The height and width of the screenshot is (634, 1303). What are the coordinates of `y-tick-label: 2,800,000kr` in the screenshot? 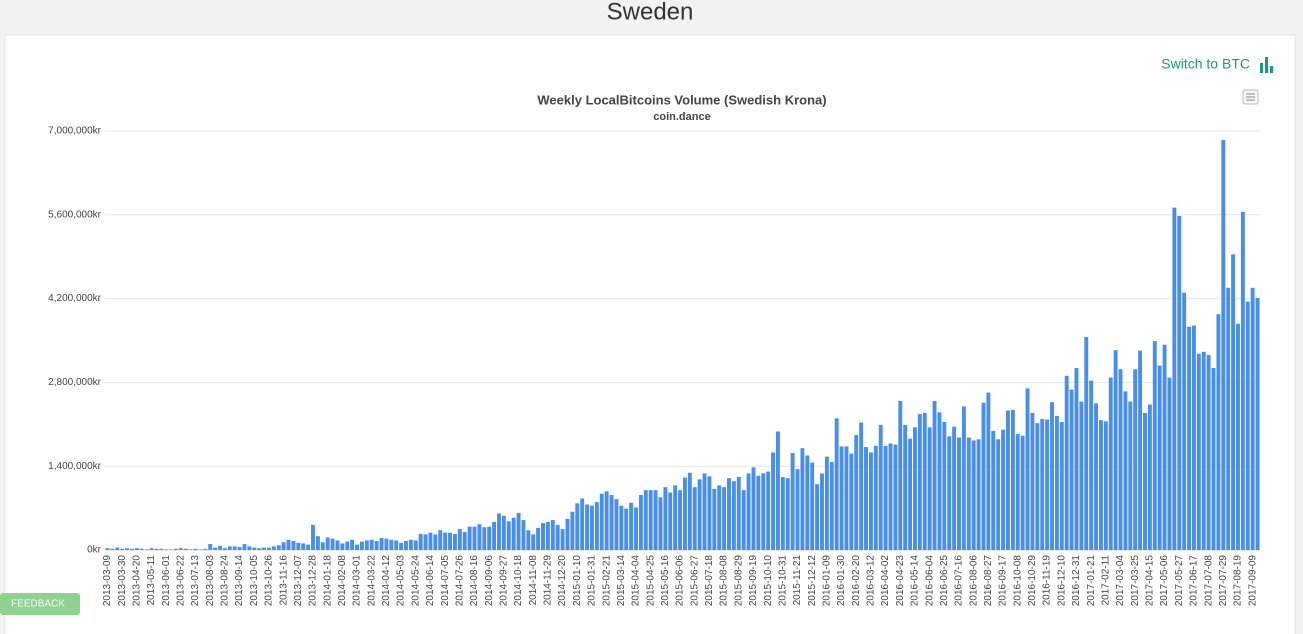 It's located at (74, 382).